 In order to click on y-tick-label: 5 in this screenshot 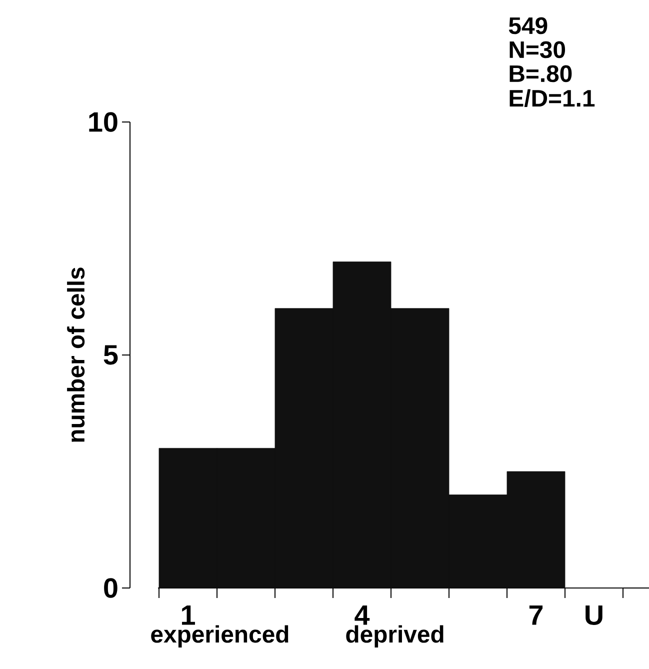, I will do `click(111, 355)`.